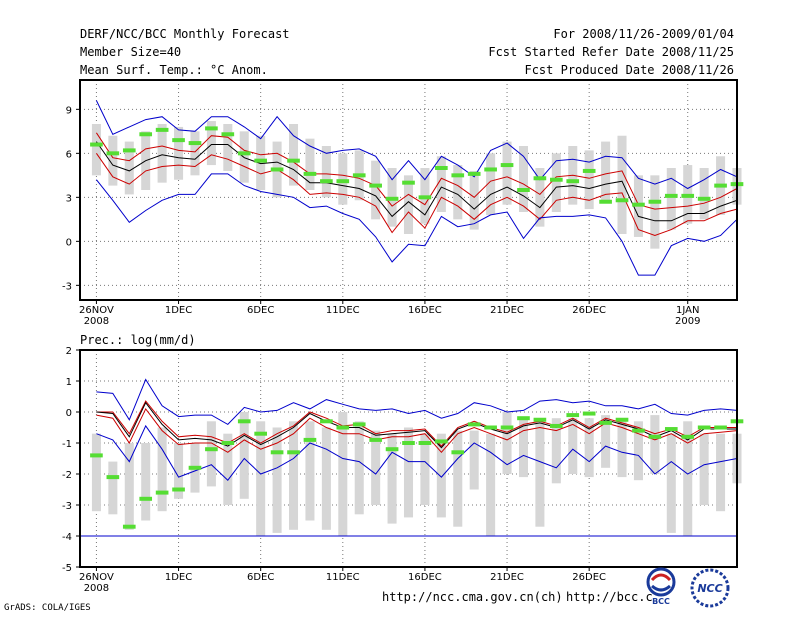 Image resolution: width=800 pixels, height=618 pixels. Describe the element at coordinates (138, 340) in the screenshot. I see `precip-title: Prec.: log(mm/d)` at that location.